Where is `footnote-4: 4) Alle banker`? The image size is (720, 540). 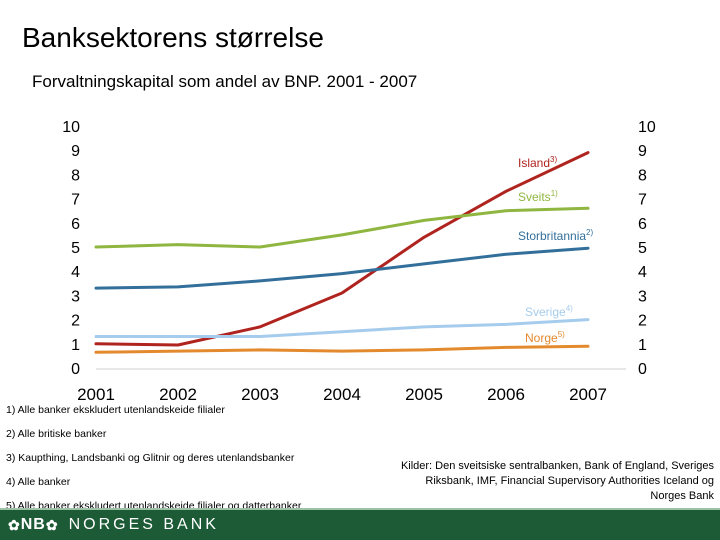
footnote-4: 4) Alle banker is located at coordinates (38, 482).